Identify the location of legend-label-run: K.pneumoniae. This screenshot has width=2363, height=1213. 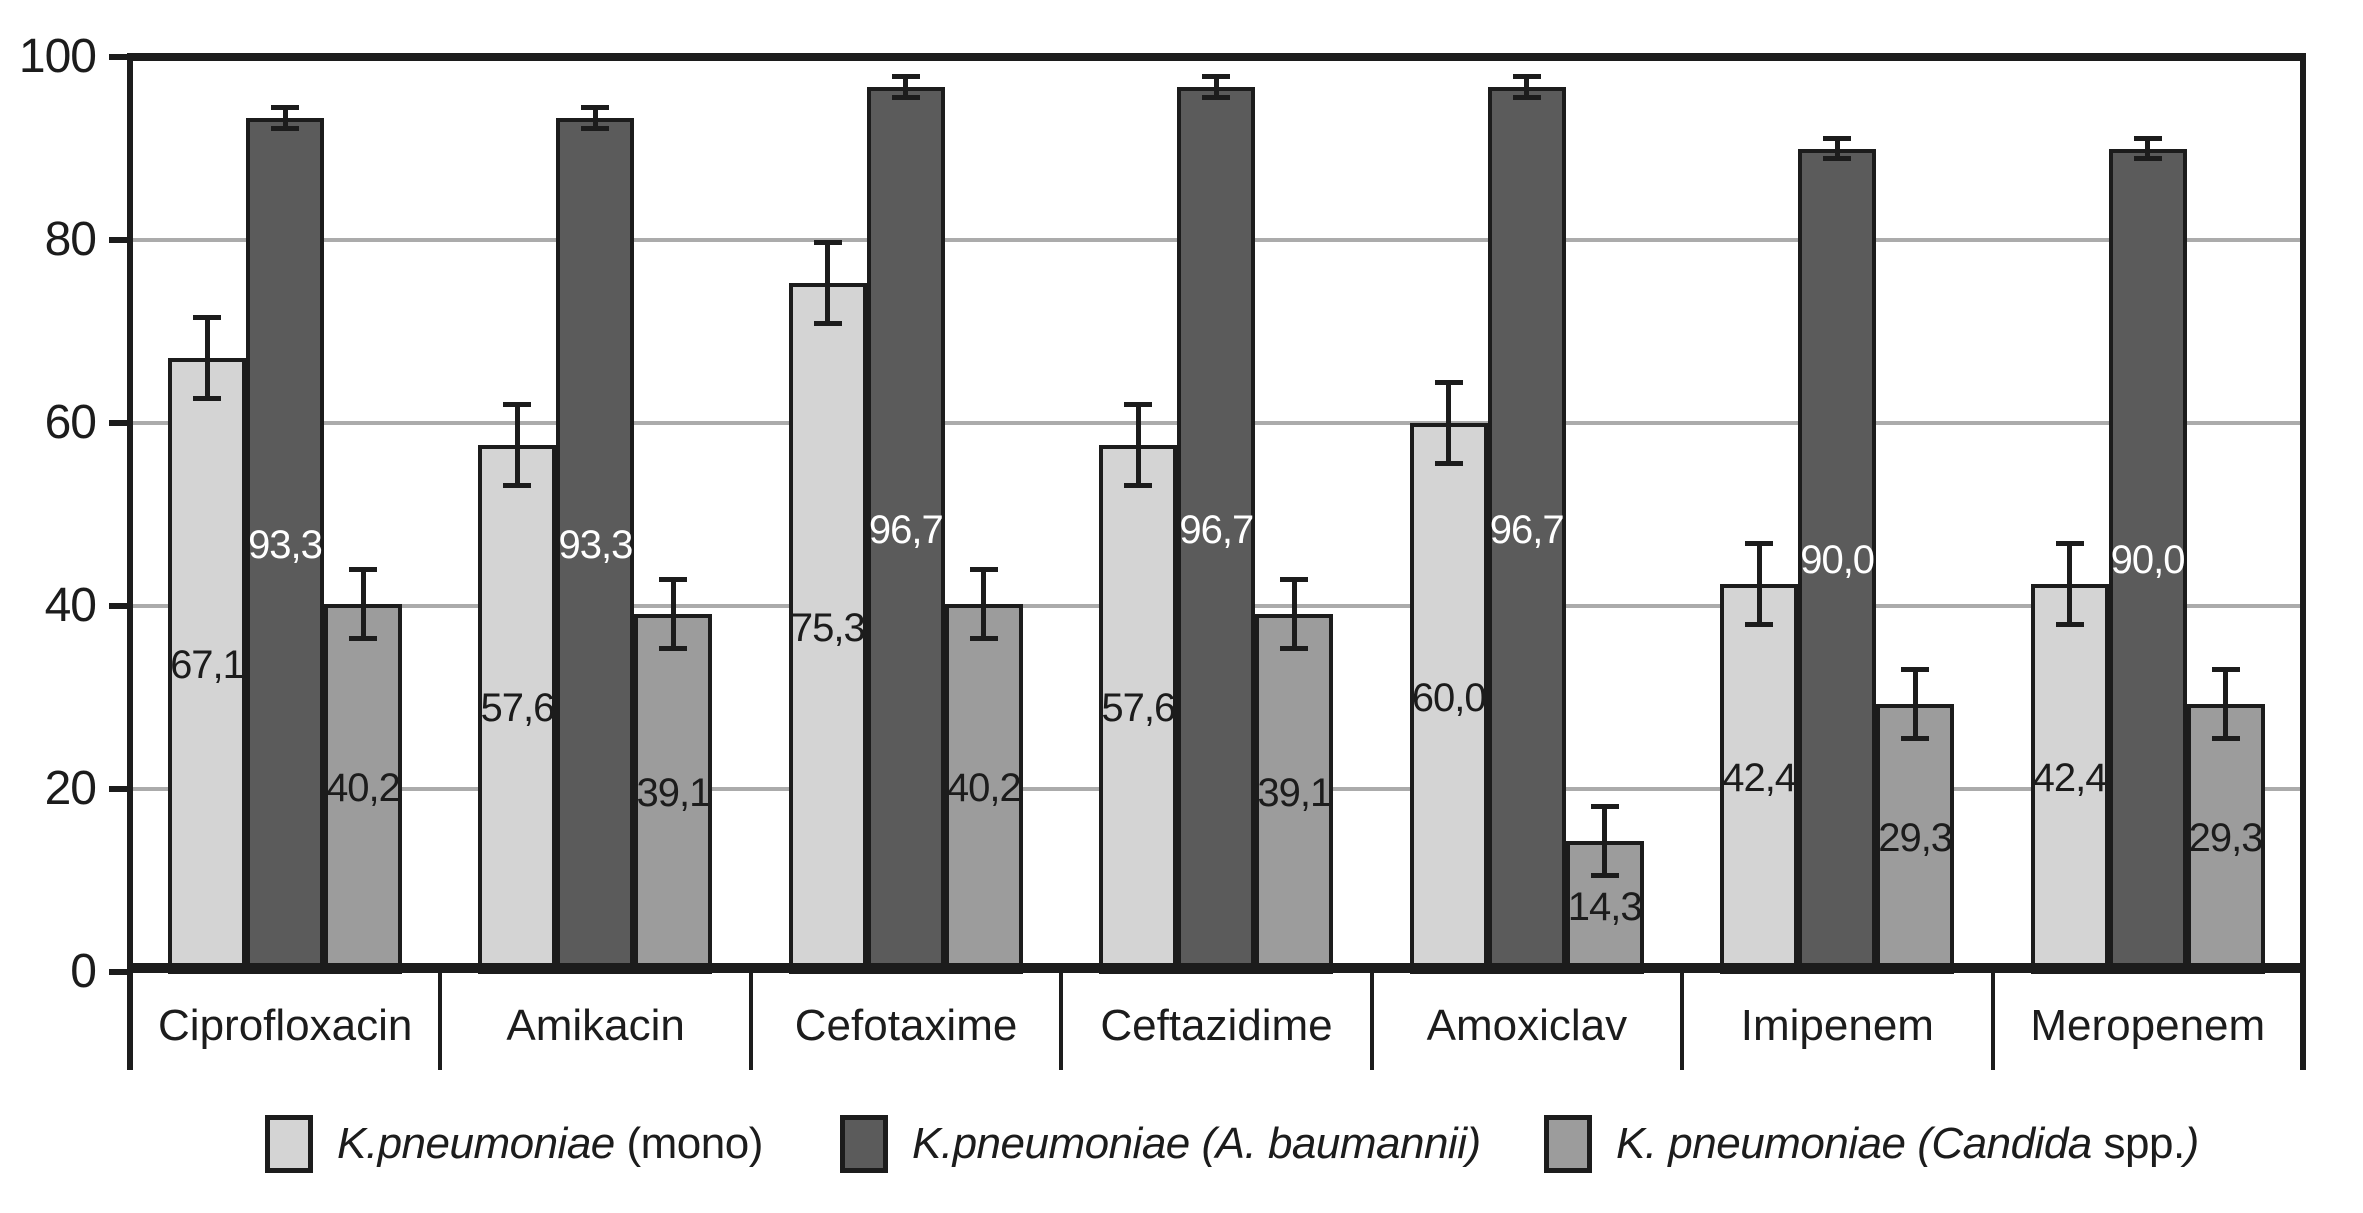
(476, 1143).